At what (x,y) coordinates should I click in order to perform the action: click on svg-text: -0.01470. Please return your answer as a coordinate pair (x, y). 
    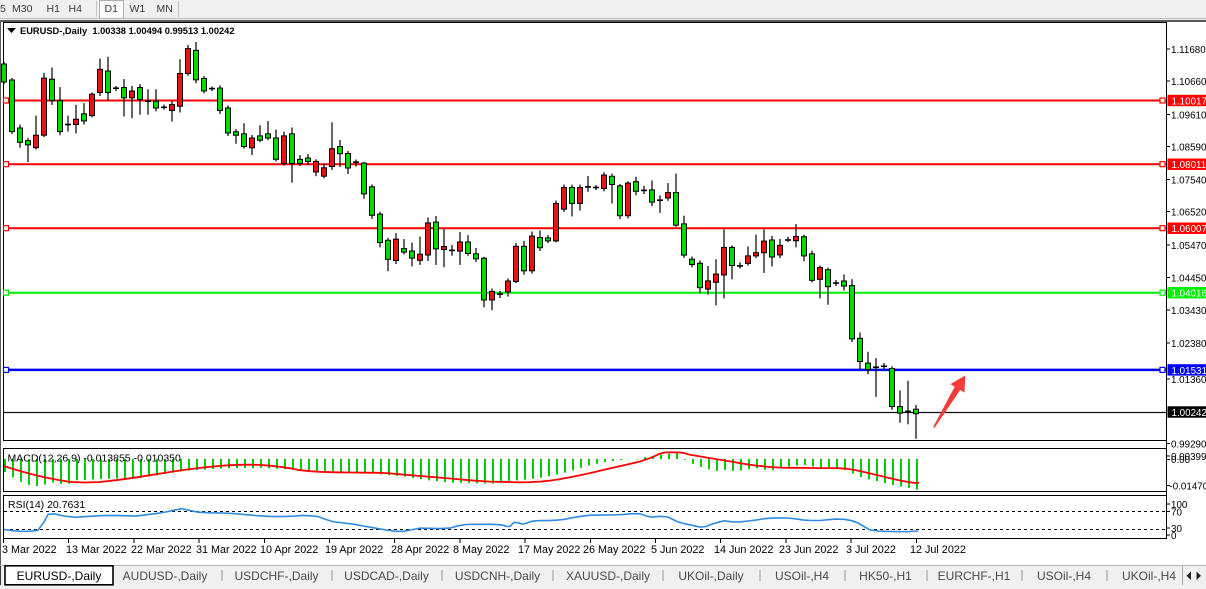
    Looking at the image, I should click on (1188, 486).